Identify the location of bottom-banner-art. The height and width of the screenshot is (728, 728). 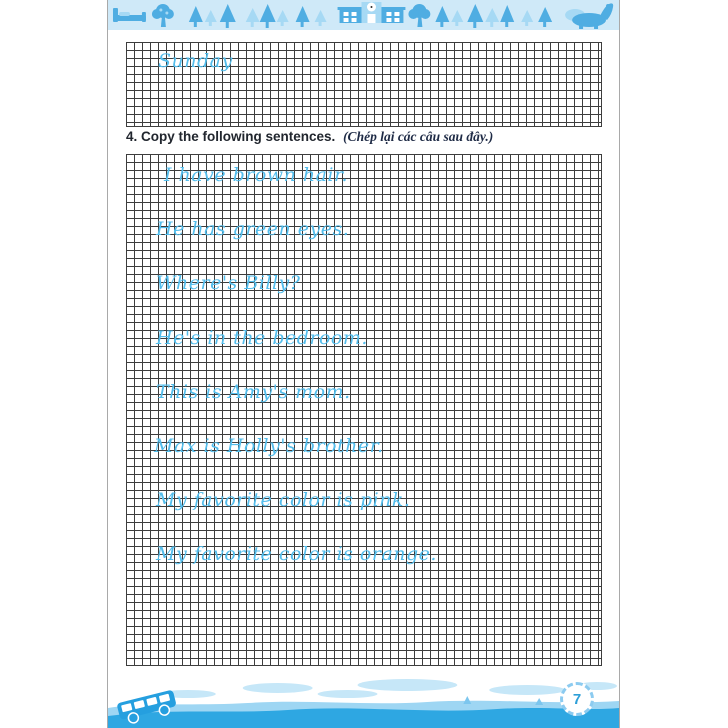
(363, 703).